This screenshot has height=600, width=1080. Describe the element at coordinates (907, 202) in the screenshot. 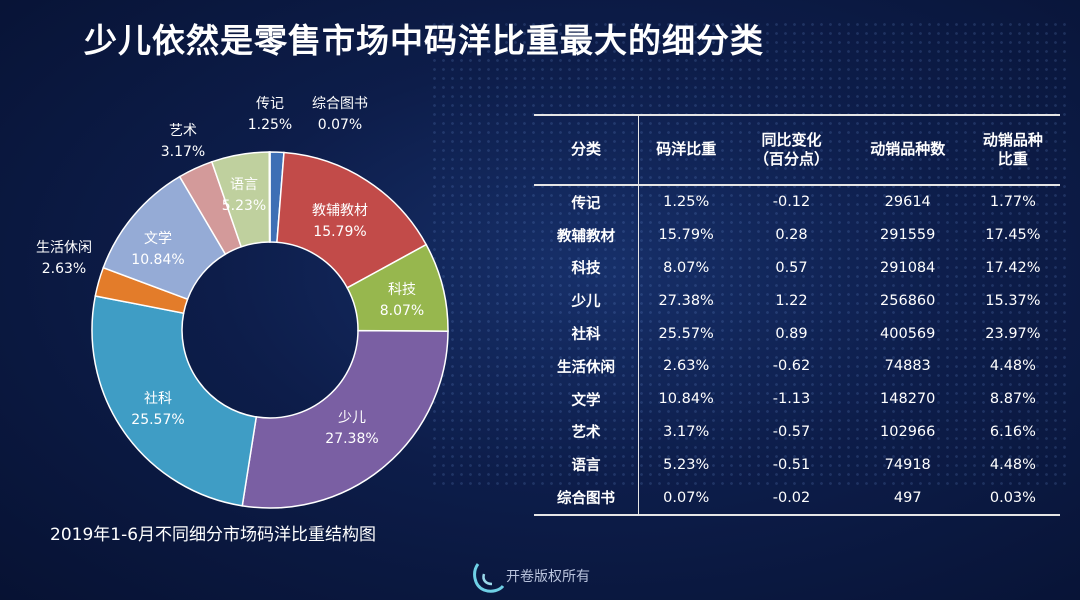

I see `table-cell: 29614` at that location.